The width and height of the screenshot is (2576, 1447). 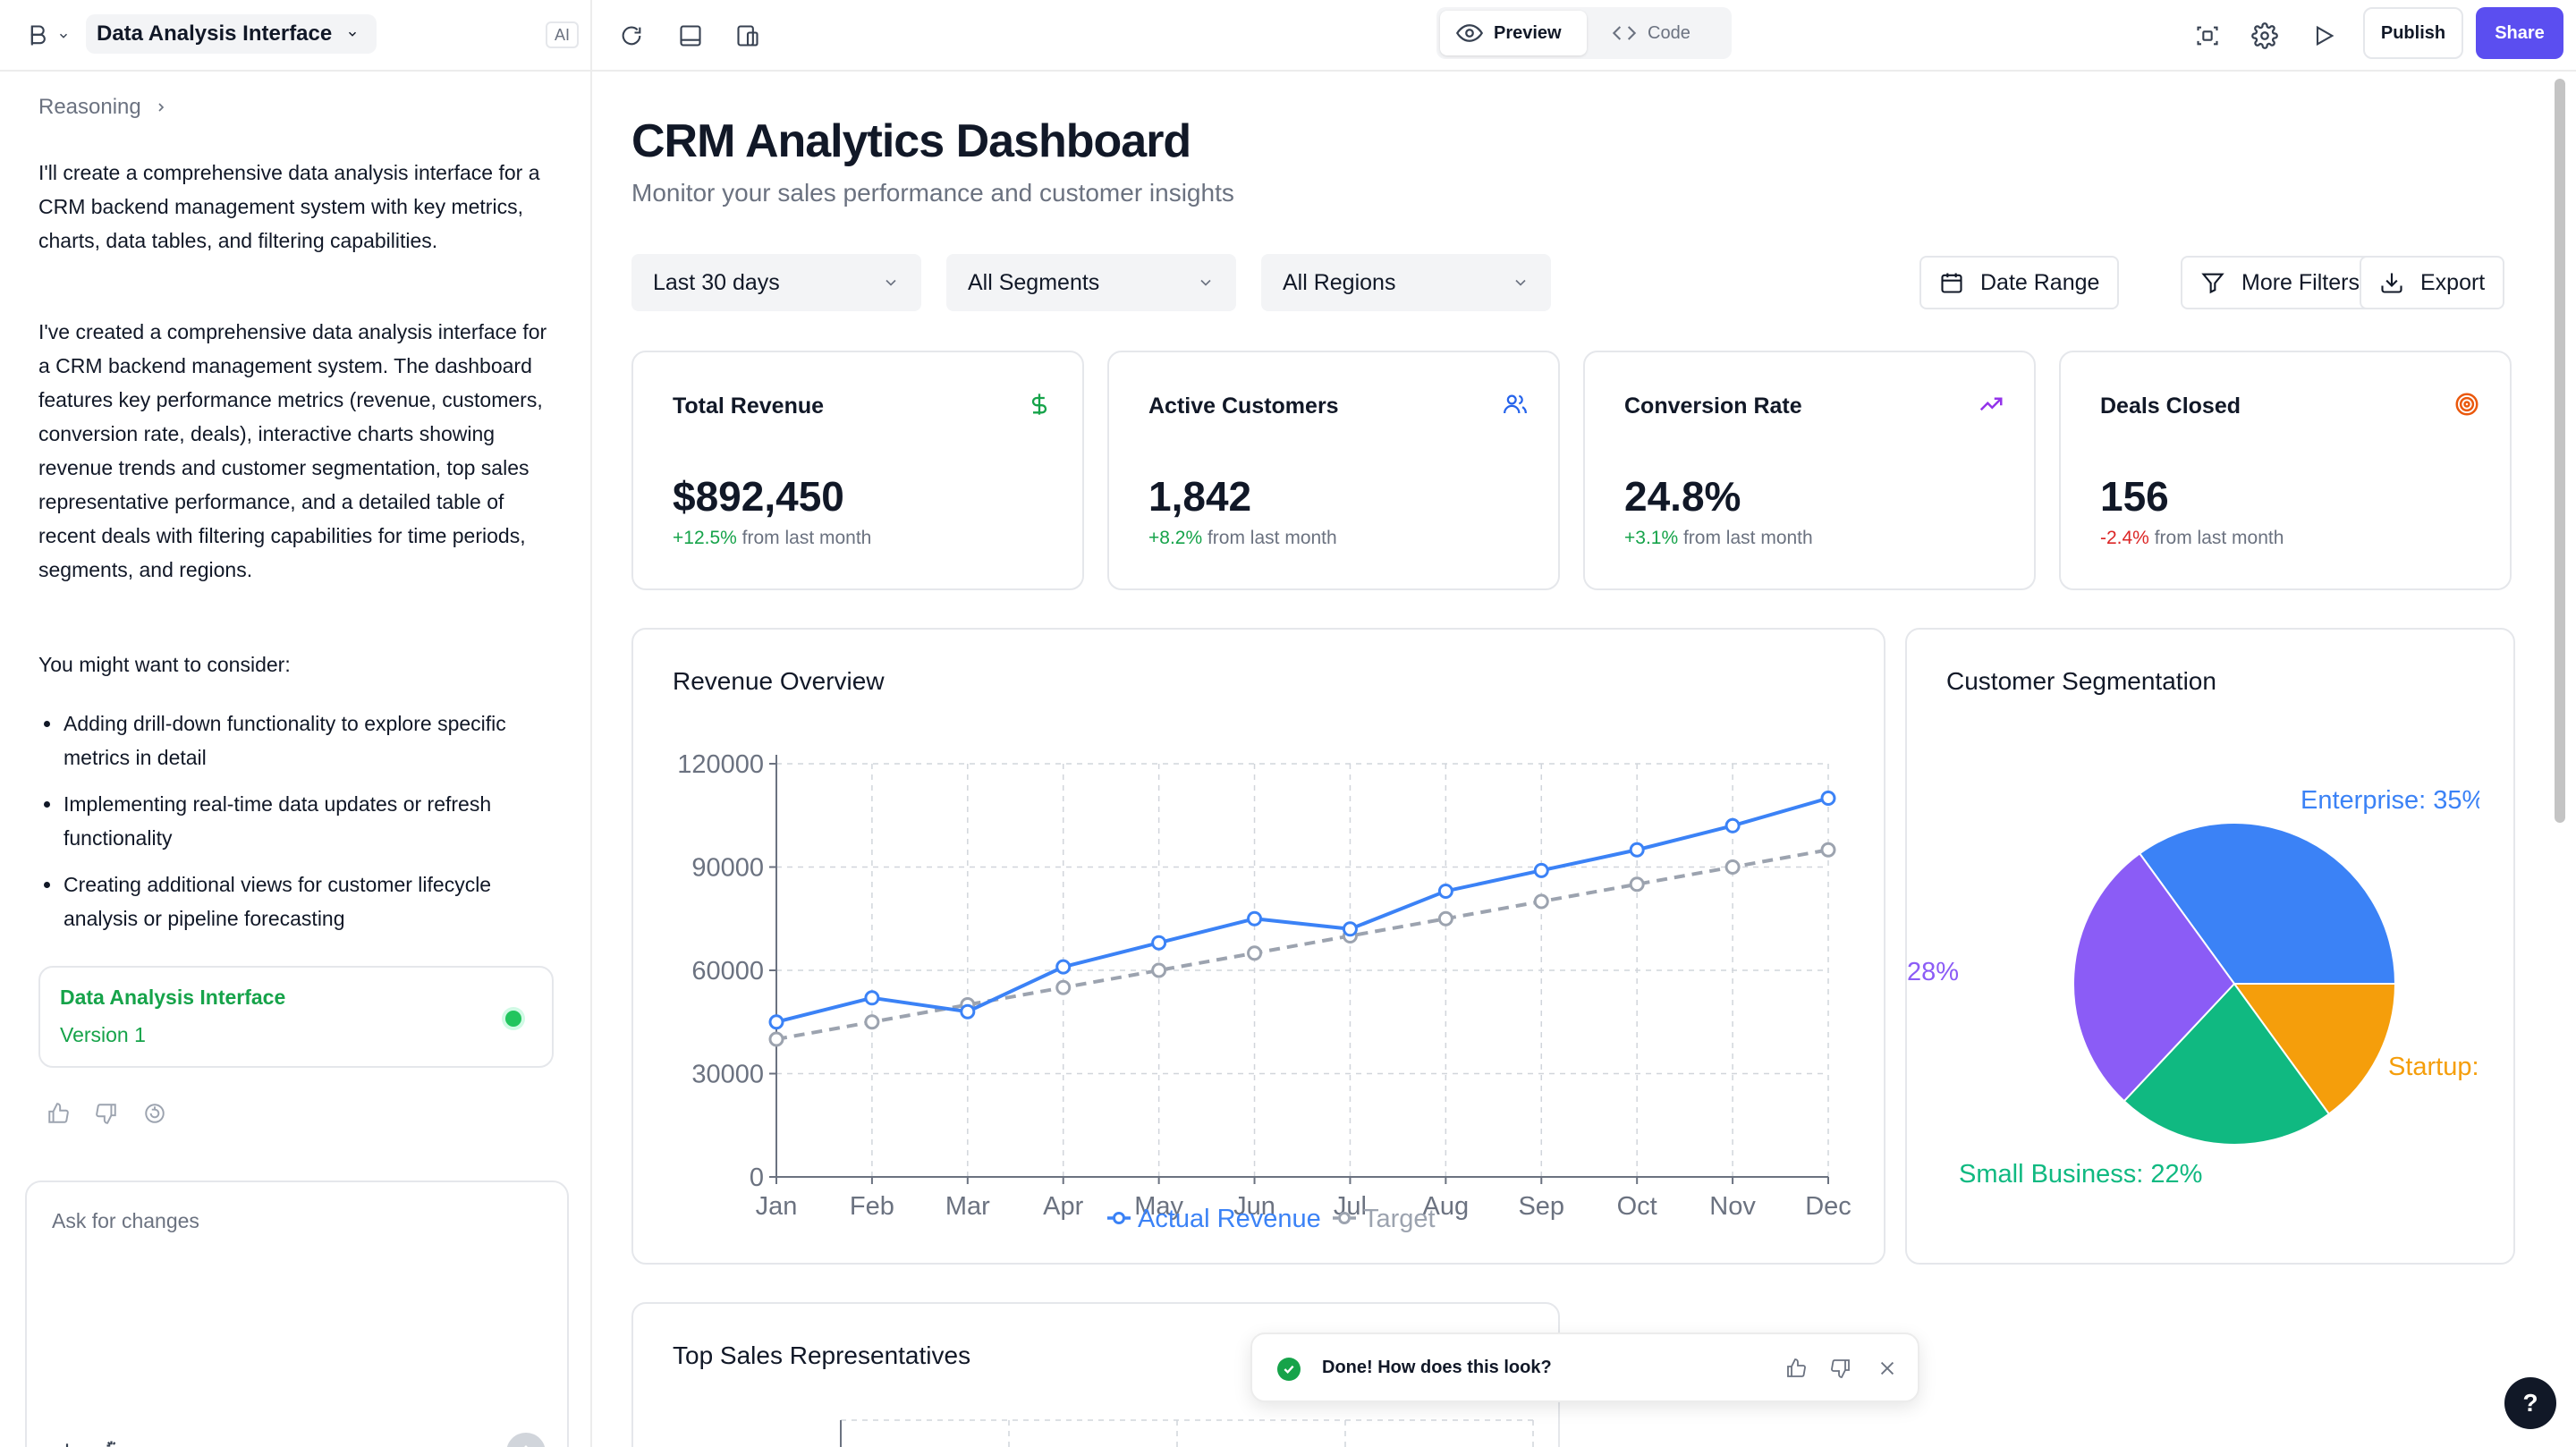 What do you see at coordinates (776, 282) in the screenshot?
I see `period-select: Last 30 days` at bounding box center [776, 282].